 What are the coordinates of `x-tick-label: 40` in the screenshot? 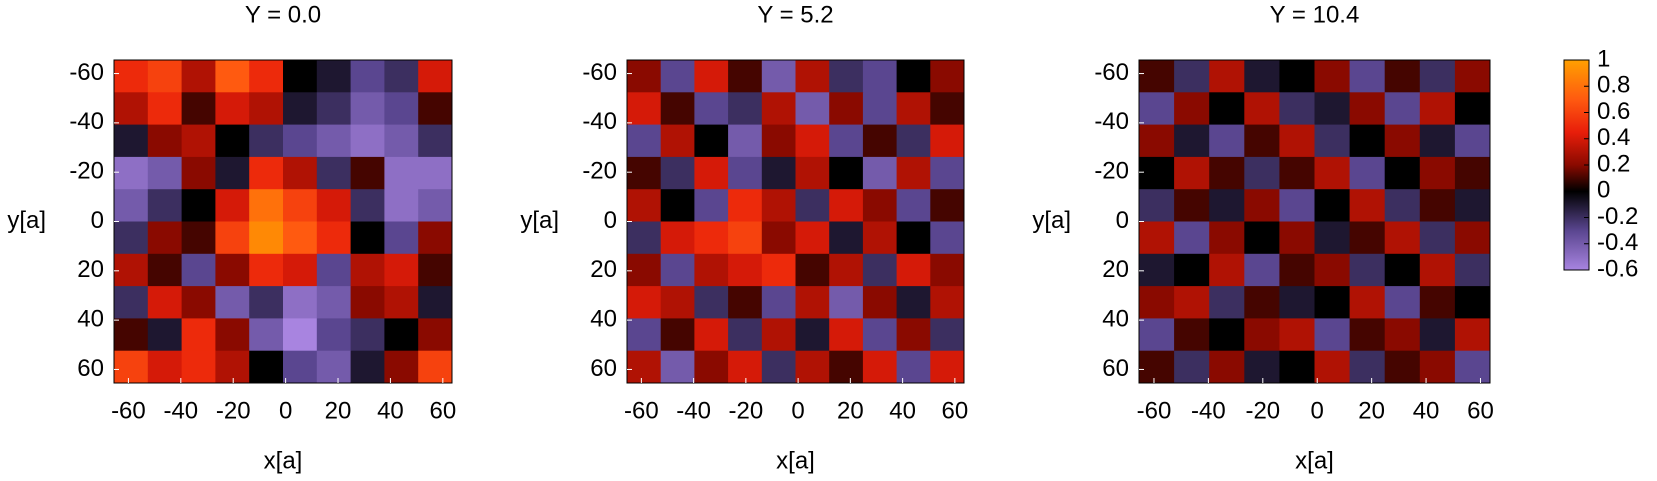 It's located at (390, 410).